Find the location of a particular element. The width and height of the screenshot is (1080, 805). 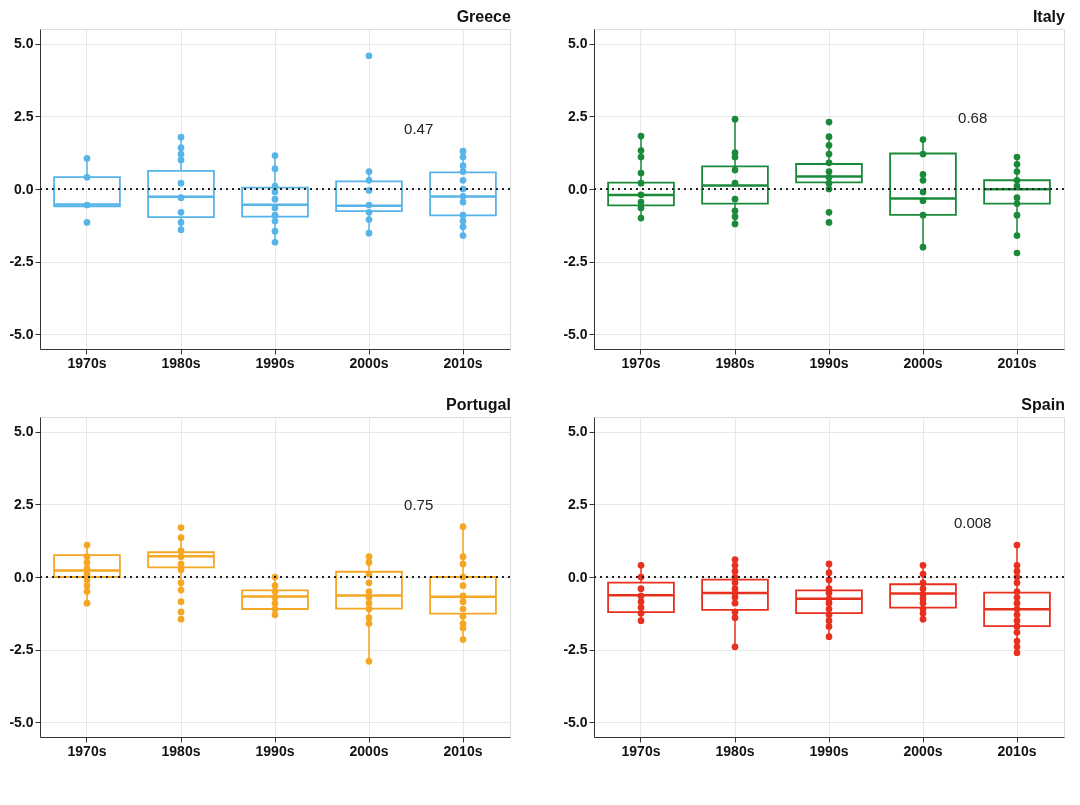

annotation: 0.008 is located at coordinates (972, 522).